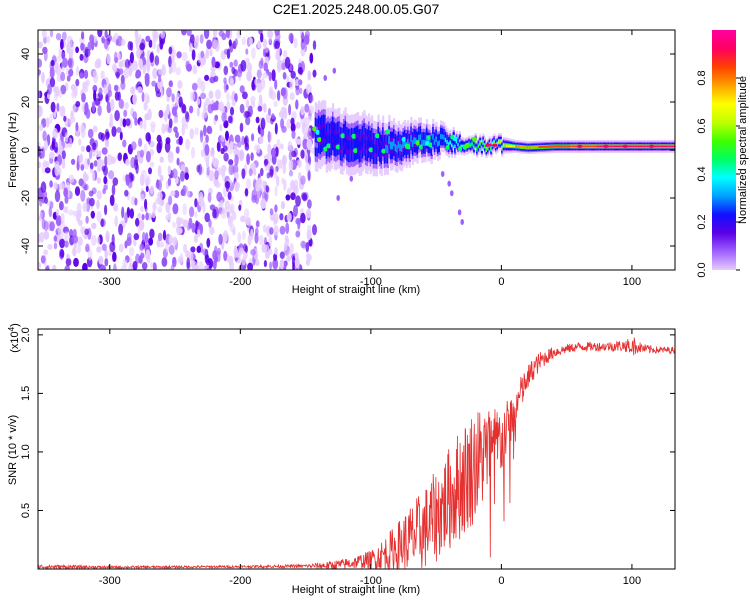  I want to click on spectrogram-x-axis-label: Height of straight line (km), so click(356, 290).